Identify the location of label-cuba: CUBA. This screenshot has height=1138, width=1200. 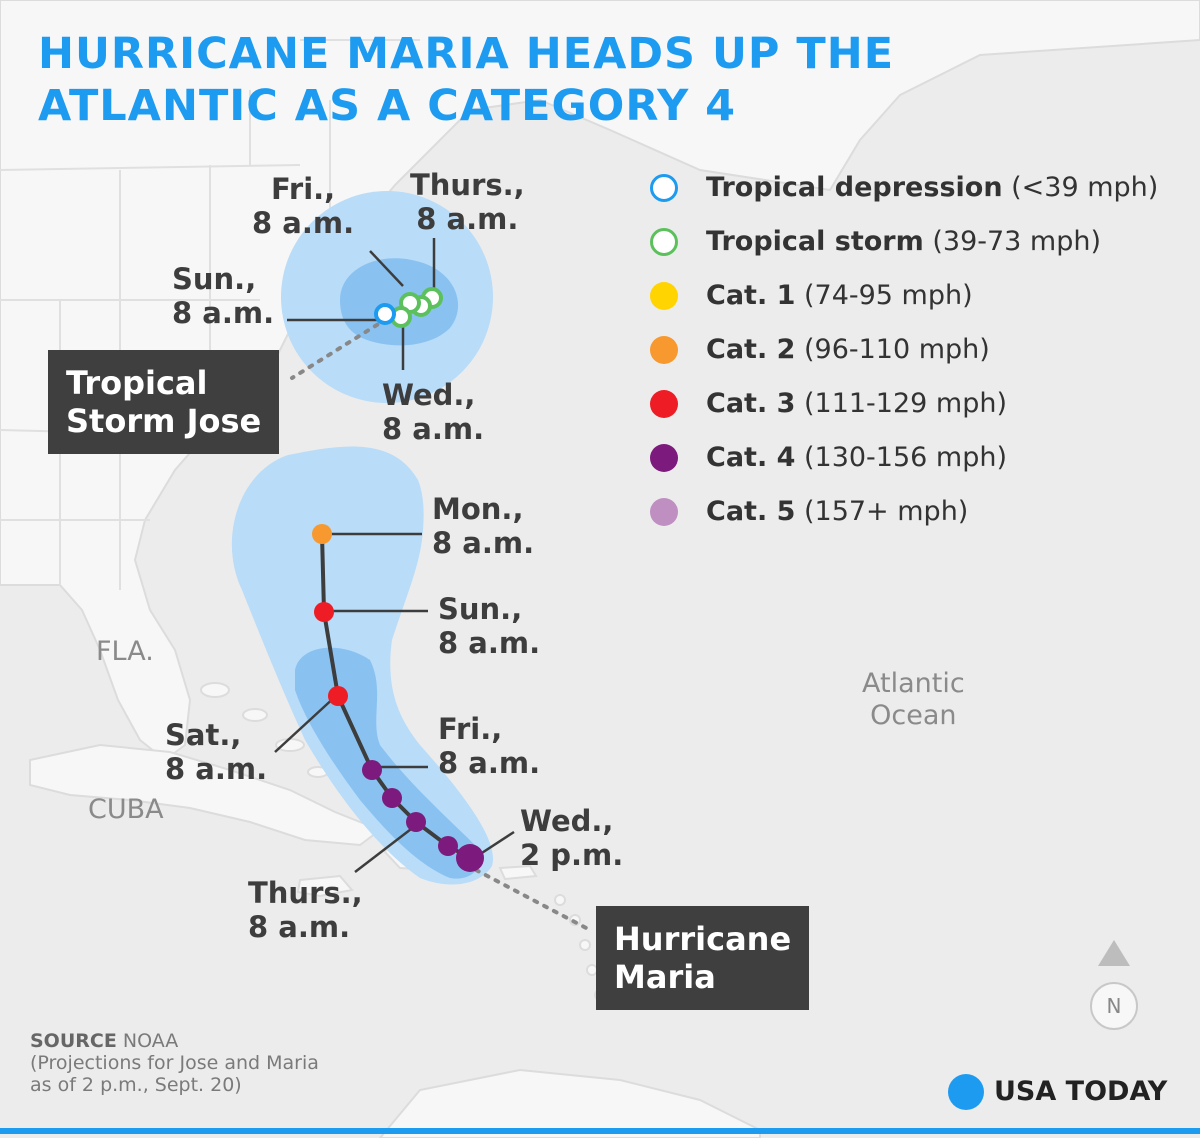
(126, 809).